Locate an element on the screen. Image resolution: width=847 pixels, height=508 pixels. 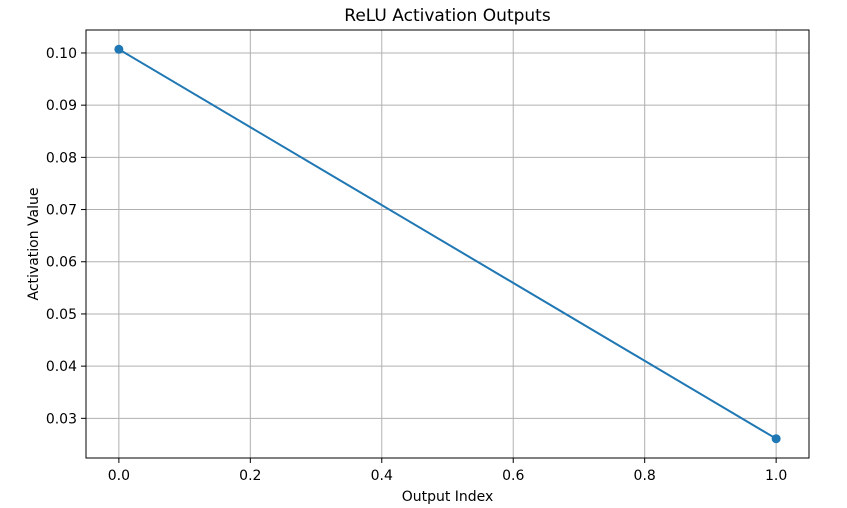
y-tick-label: 0.04 is located at coordinates (61, 367).